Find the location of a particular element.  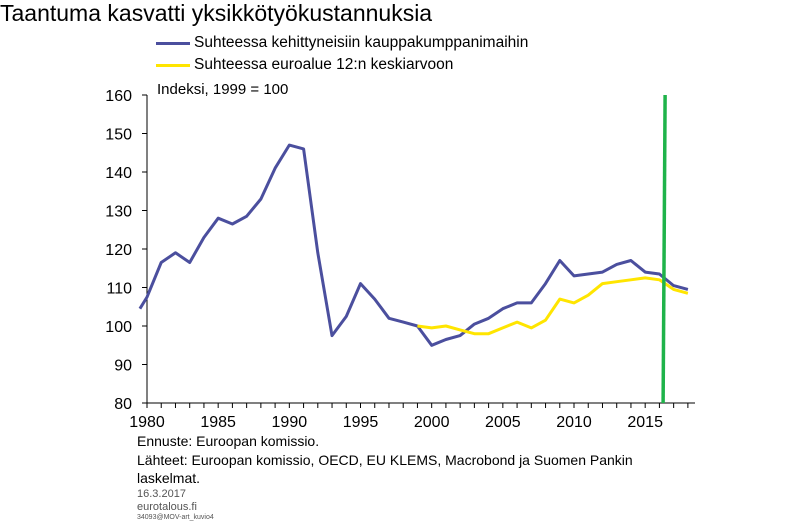

y-tick-label: 140 is located at coordinates (118, 173).